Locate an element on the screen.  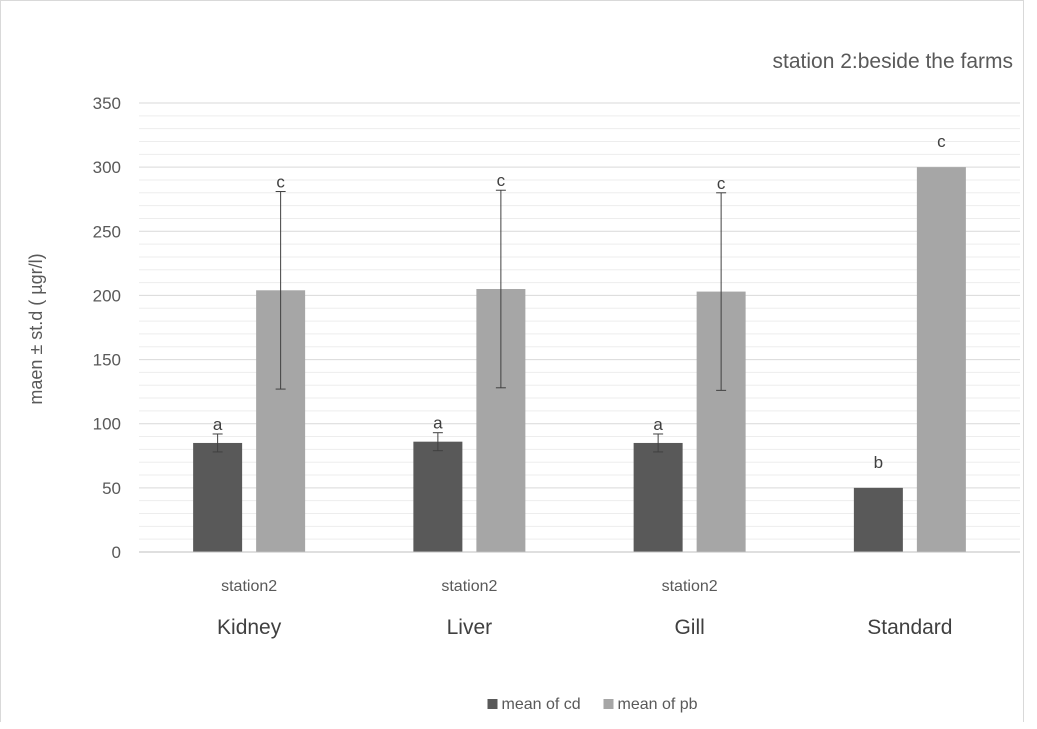
y-tick-label: 250 is located at coordinates (107, 231).